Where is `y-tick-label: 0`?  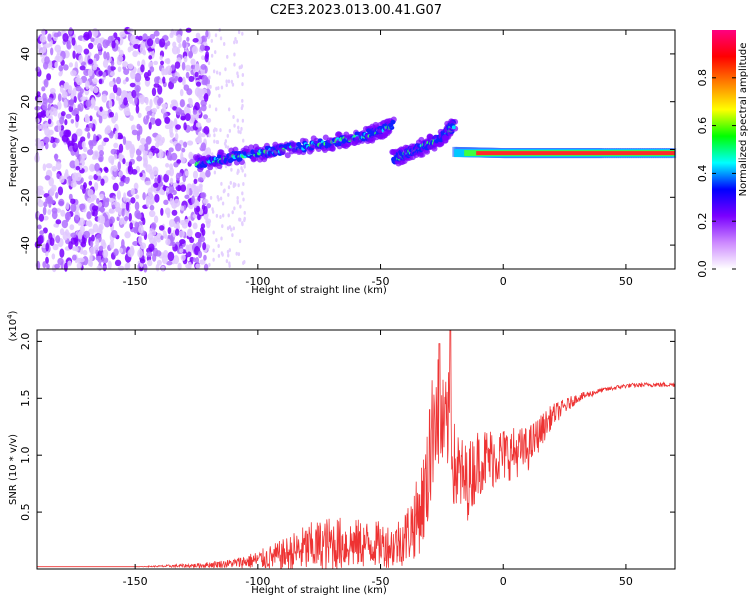
y-tick-label: 0 is located at coordinates (25, 149).